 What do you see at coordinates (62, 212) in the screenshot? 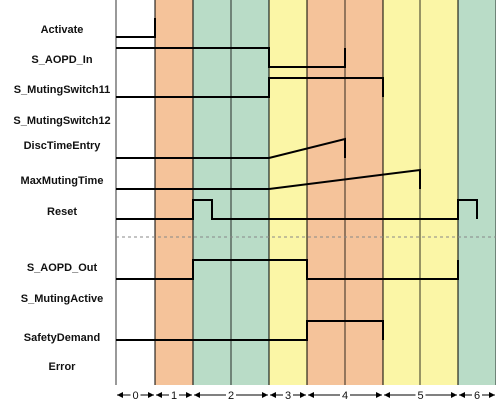
I see `label-reset: Reset` at bounding box center [62, 212].